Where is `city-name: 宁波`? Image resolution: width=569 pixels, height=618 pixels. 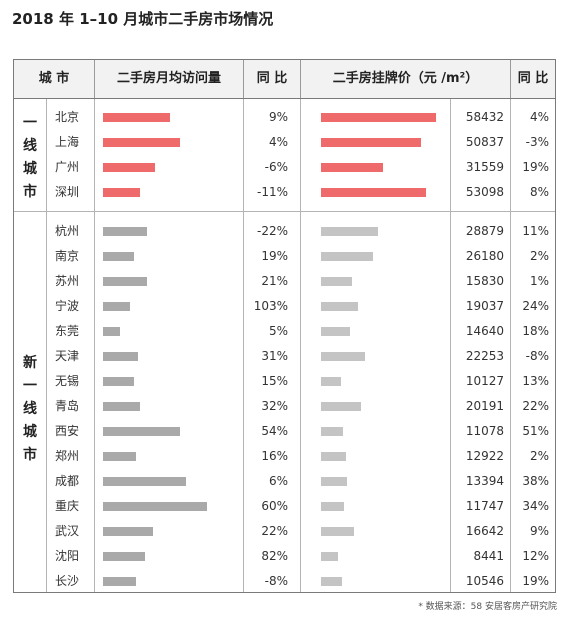
city-name: 宁波 is located at coordinates (67, 306).